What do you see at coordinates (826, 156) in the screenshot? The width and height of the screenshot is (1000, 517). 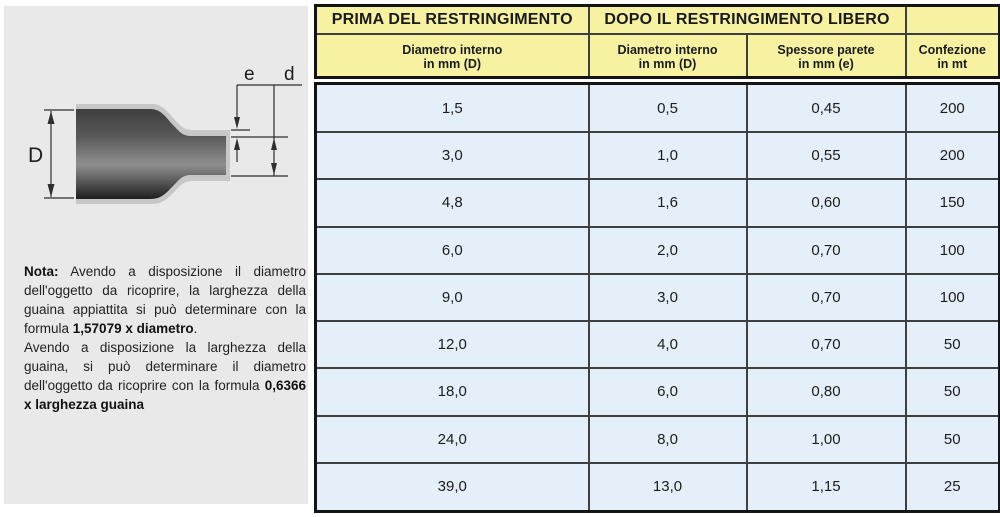 I see `table-cell: 0,55` at bounding box center [826, 156].